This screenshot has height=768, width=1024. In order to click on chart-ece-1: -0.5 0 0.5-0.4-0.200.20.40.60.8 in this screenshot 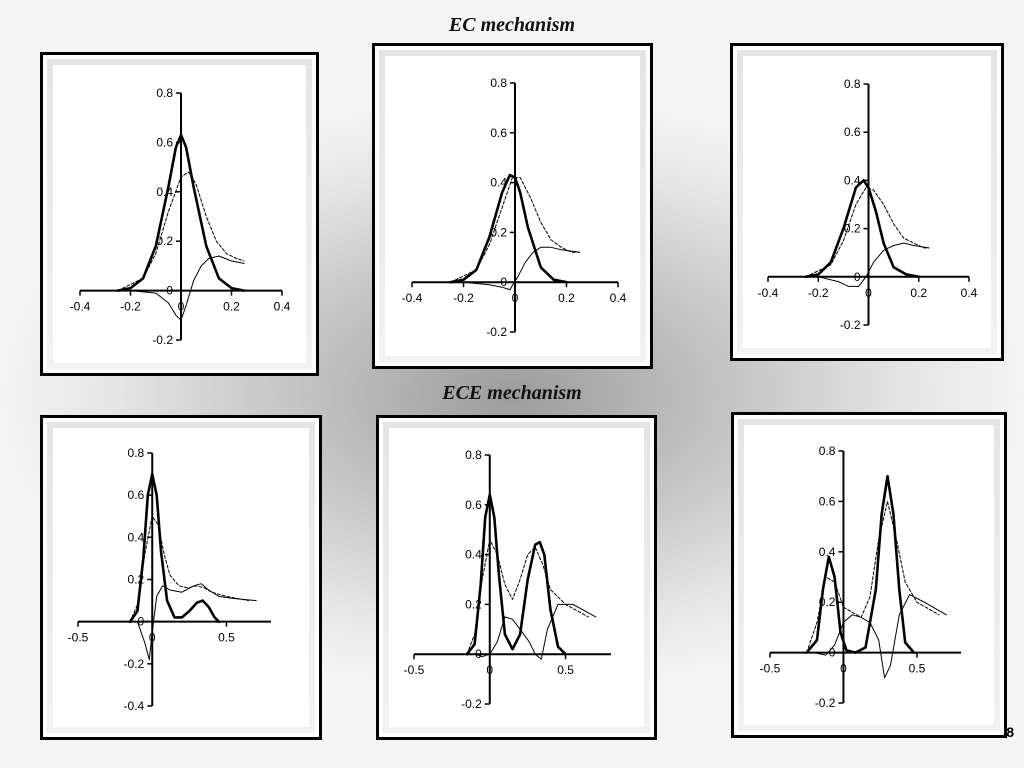, I will do `click(169, 579)`.